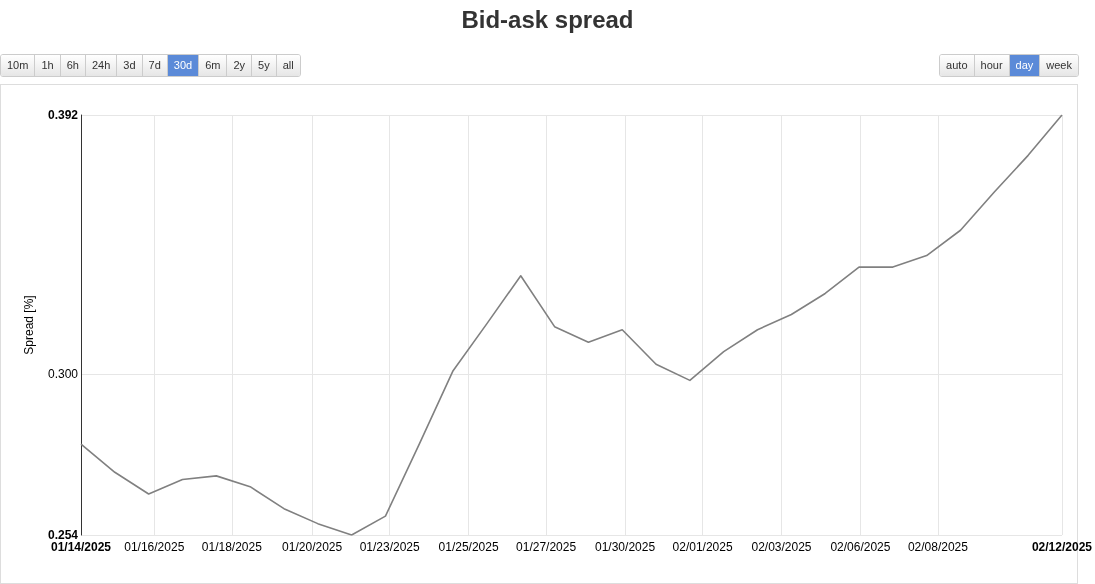 This screenshot has height=584, width=1095. Describe the element at coordinates (547, 20) in the screenshot. I see `chart-title: Bid-ask spread` at that location.